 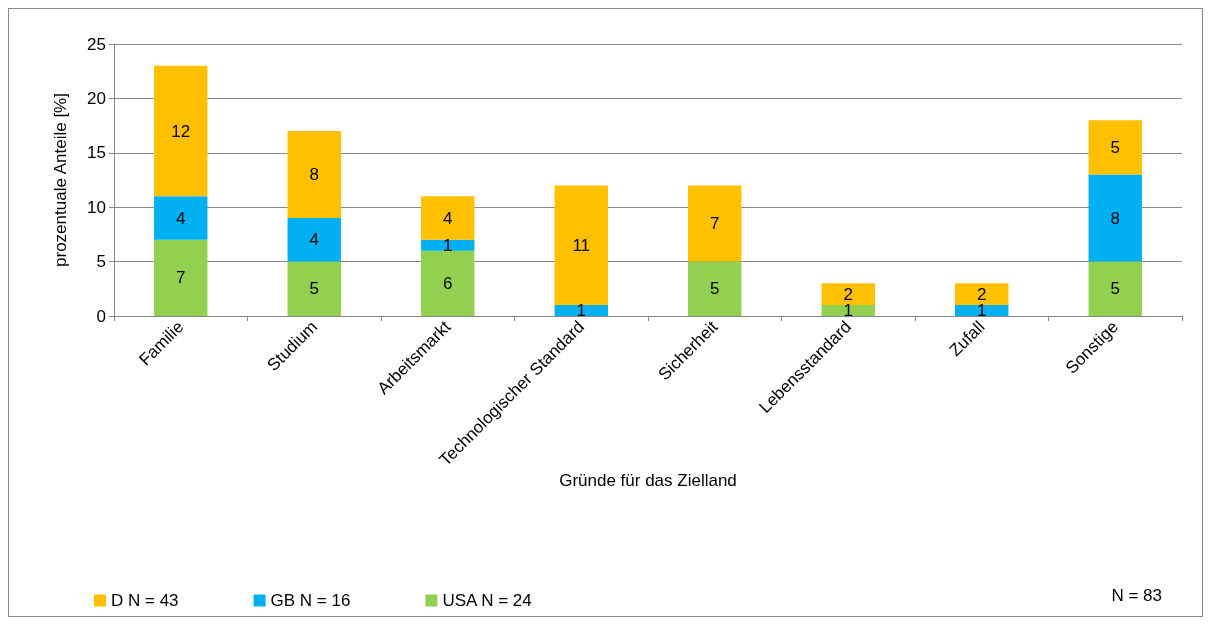 I want to click on legend-label: USA N = 24, so click(x=487, y=600).